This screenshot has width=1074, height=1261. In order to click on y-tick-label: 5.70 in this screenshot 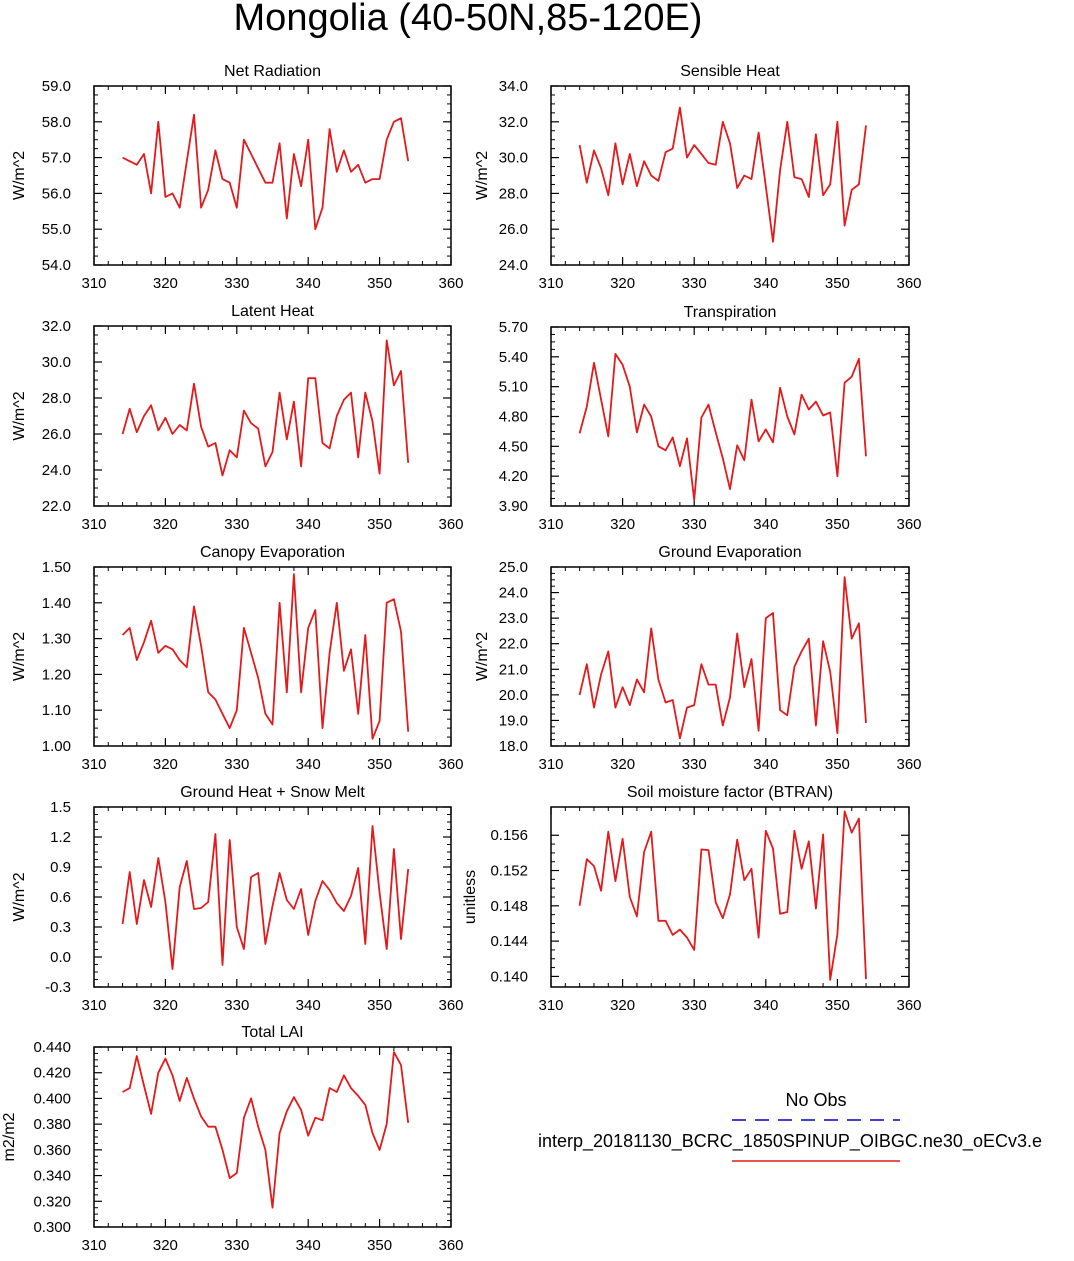, I will do `click(513, 327)`.